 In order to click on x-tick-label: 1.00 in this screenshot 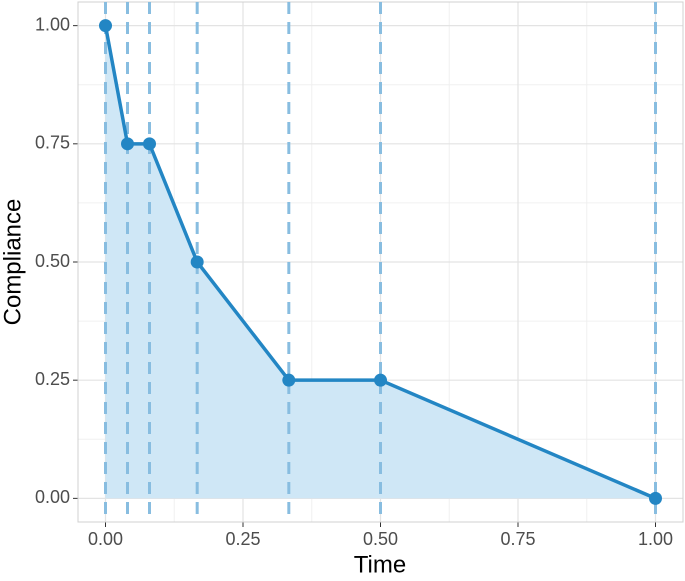, I will do `click(655, 539)`.